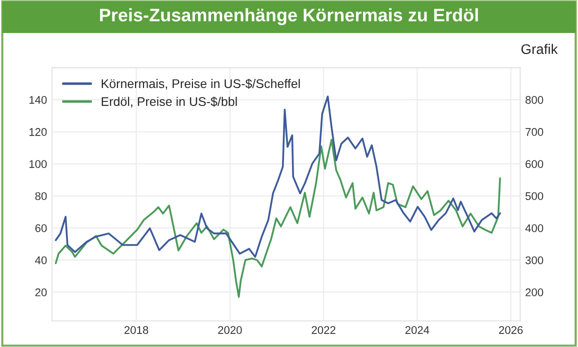 The image size is (578, 347). Describe the element at coordinates (535, 100) in the screenshot. I see `y2-tick-label: 800` at that location.